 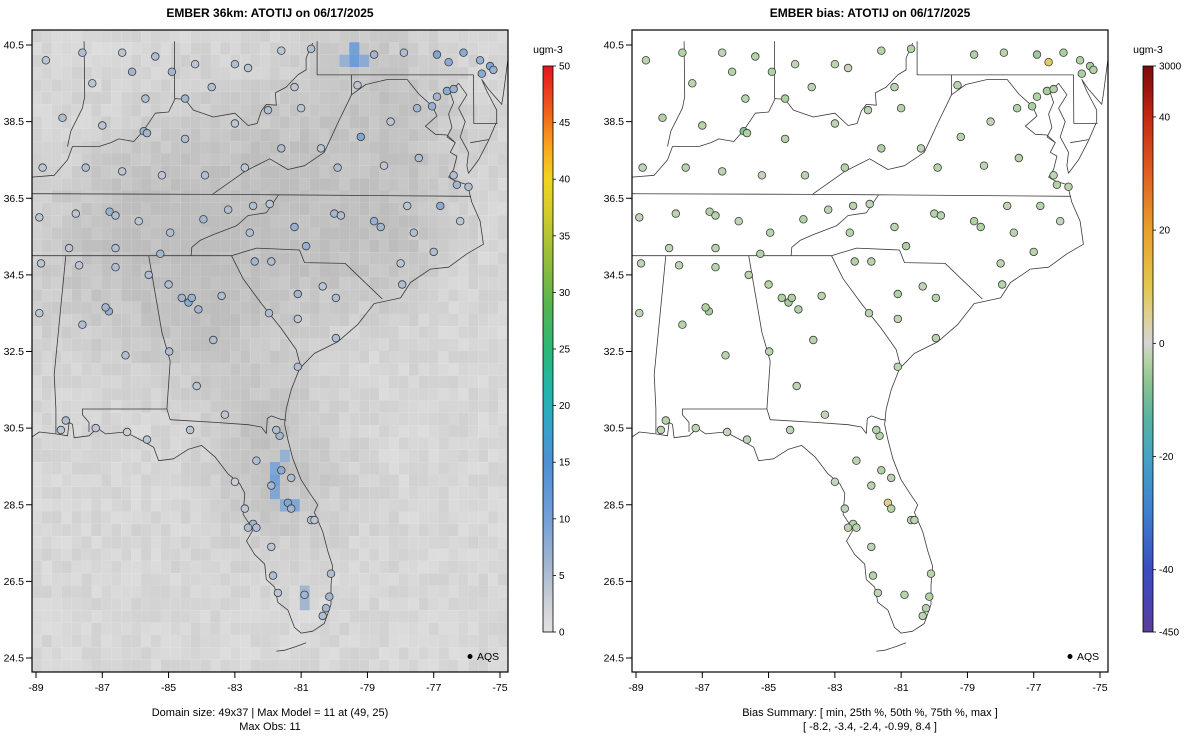 What do you see at coordinates (556, 350) in the screenshot?
I see `colorbar: 0 5 10 15 20 25 30 35 40 45 50` at bounding box center [556, 350].